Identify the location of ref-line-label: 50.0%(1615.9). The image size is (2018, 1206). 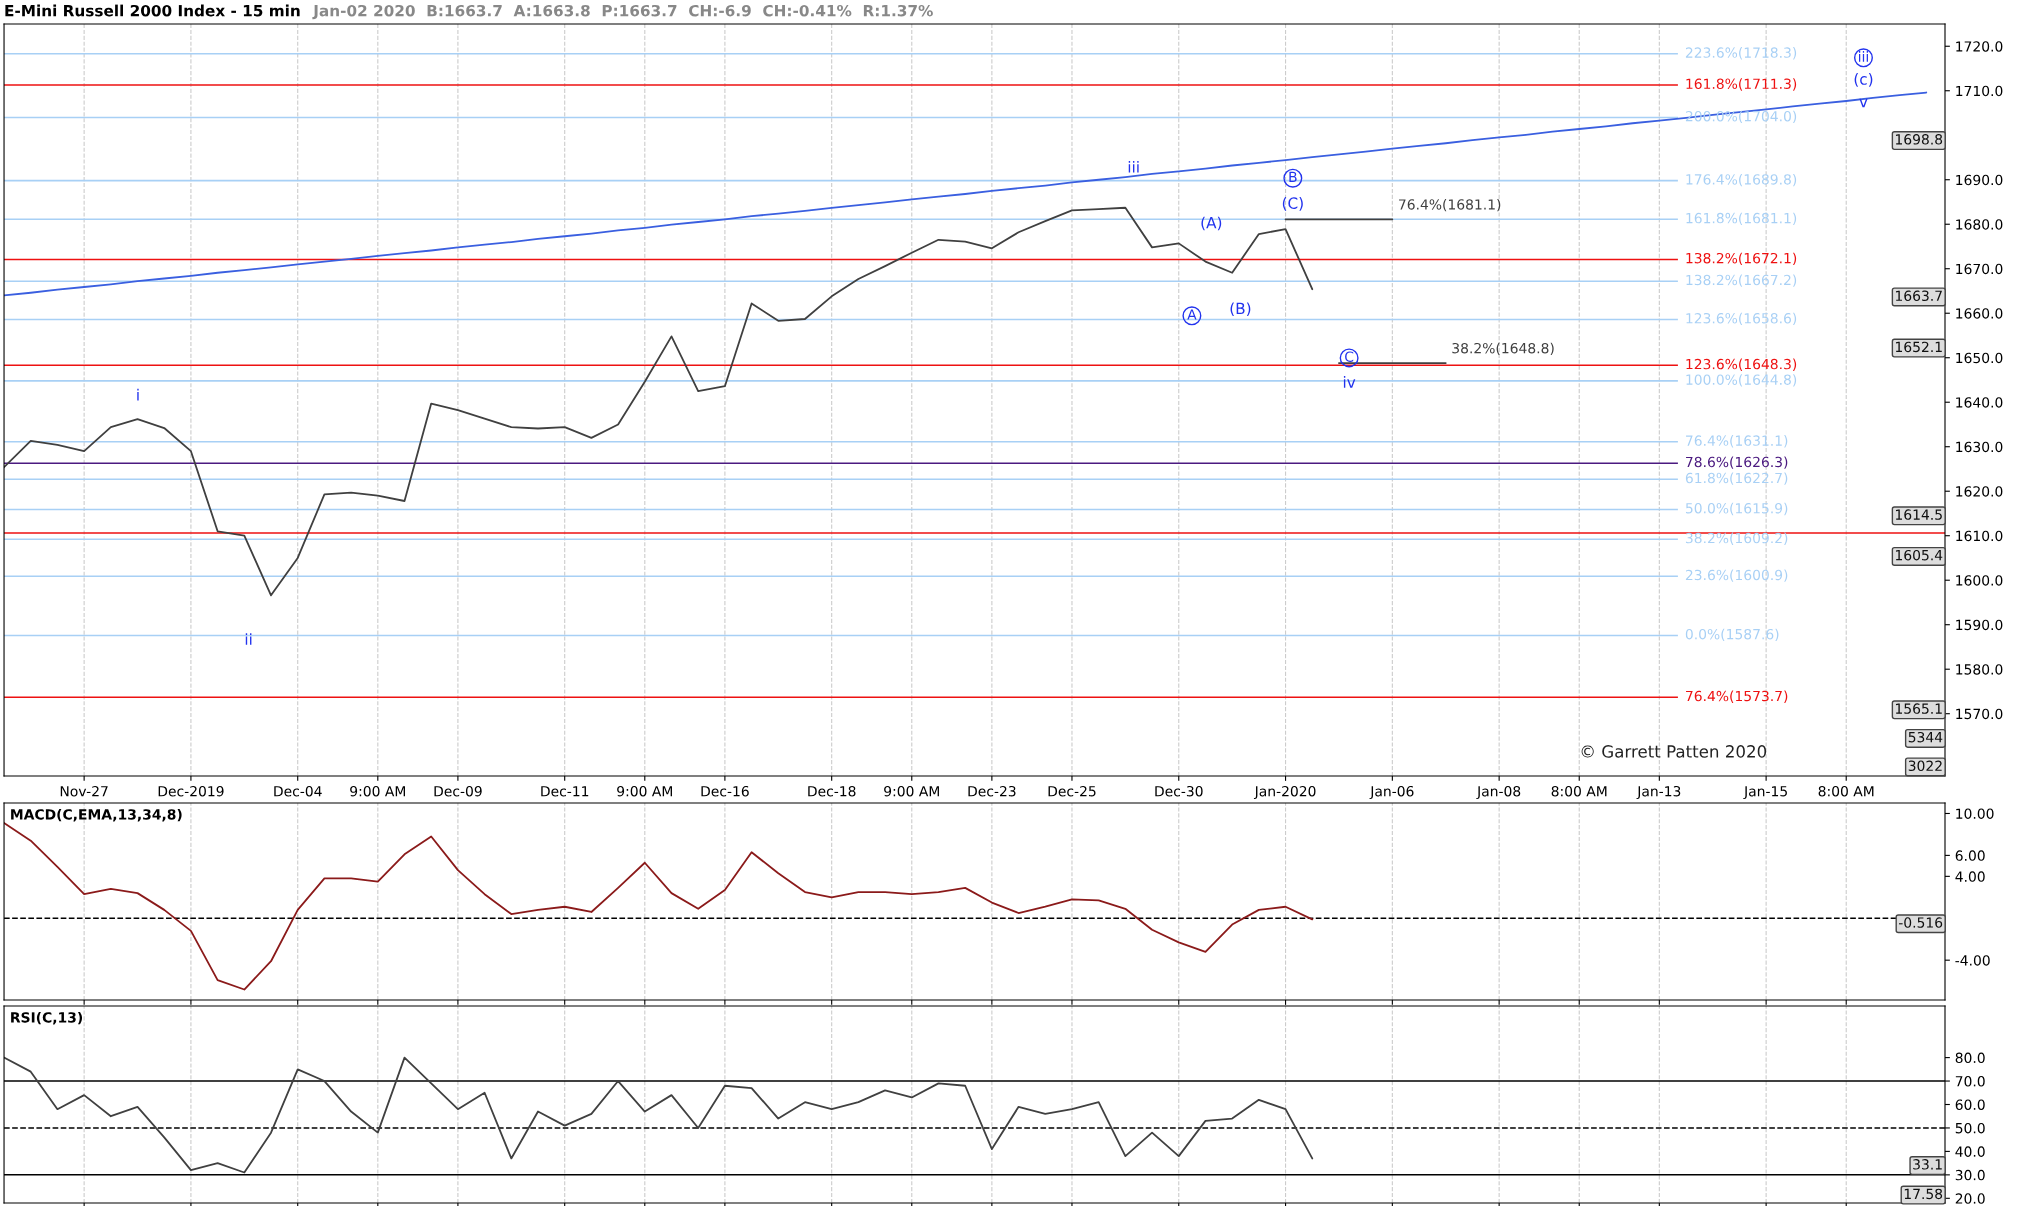
(1736, 509).